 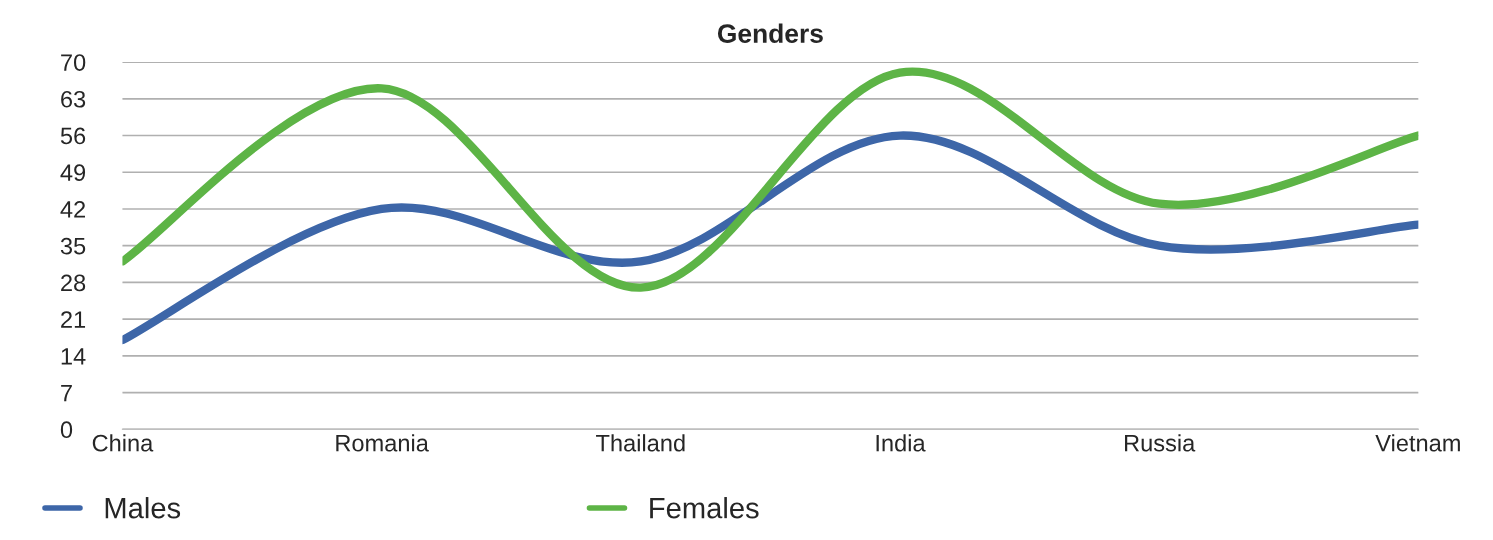 What do you see at coordinates (73, 136) in the screenshot?
I see `y-tick-label: 56` at bounding box center [73, 136].